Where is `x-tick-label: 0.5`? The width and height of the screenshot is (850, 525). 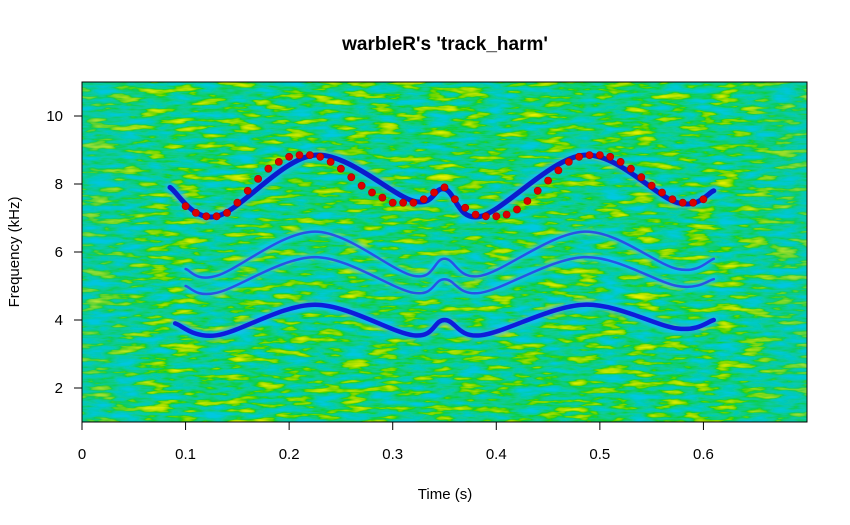
x-tick-label: 0.5 is located at coordinates (599, 454).